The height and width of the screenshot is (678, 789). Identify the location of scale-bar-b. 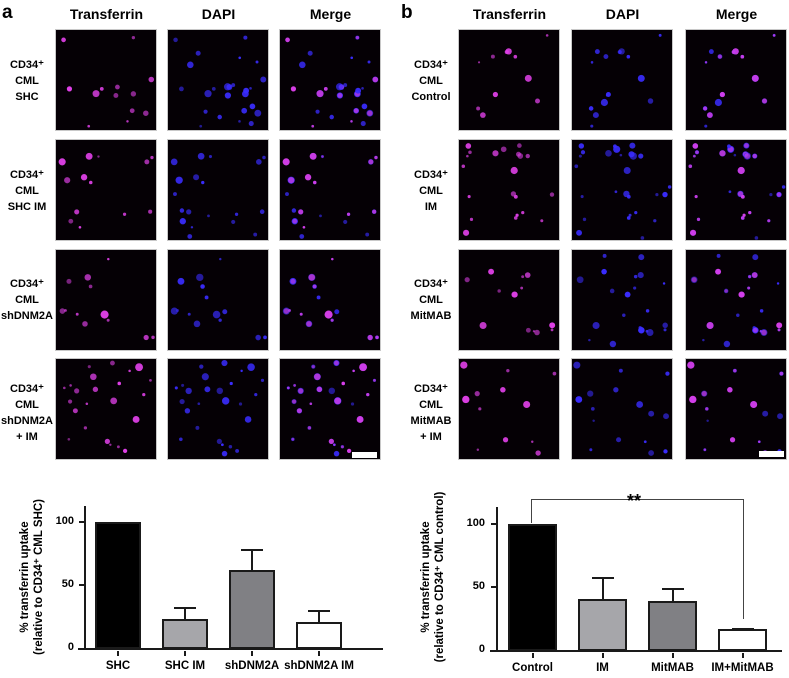
(771, 454).